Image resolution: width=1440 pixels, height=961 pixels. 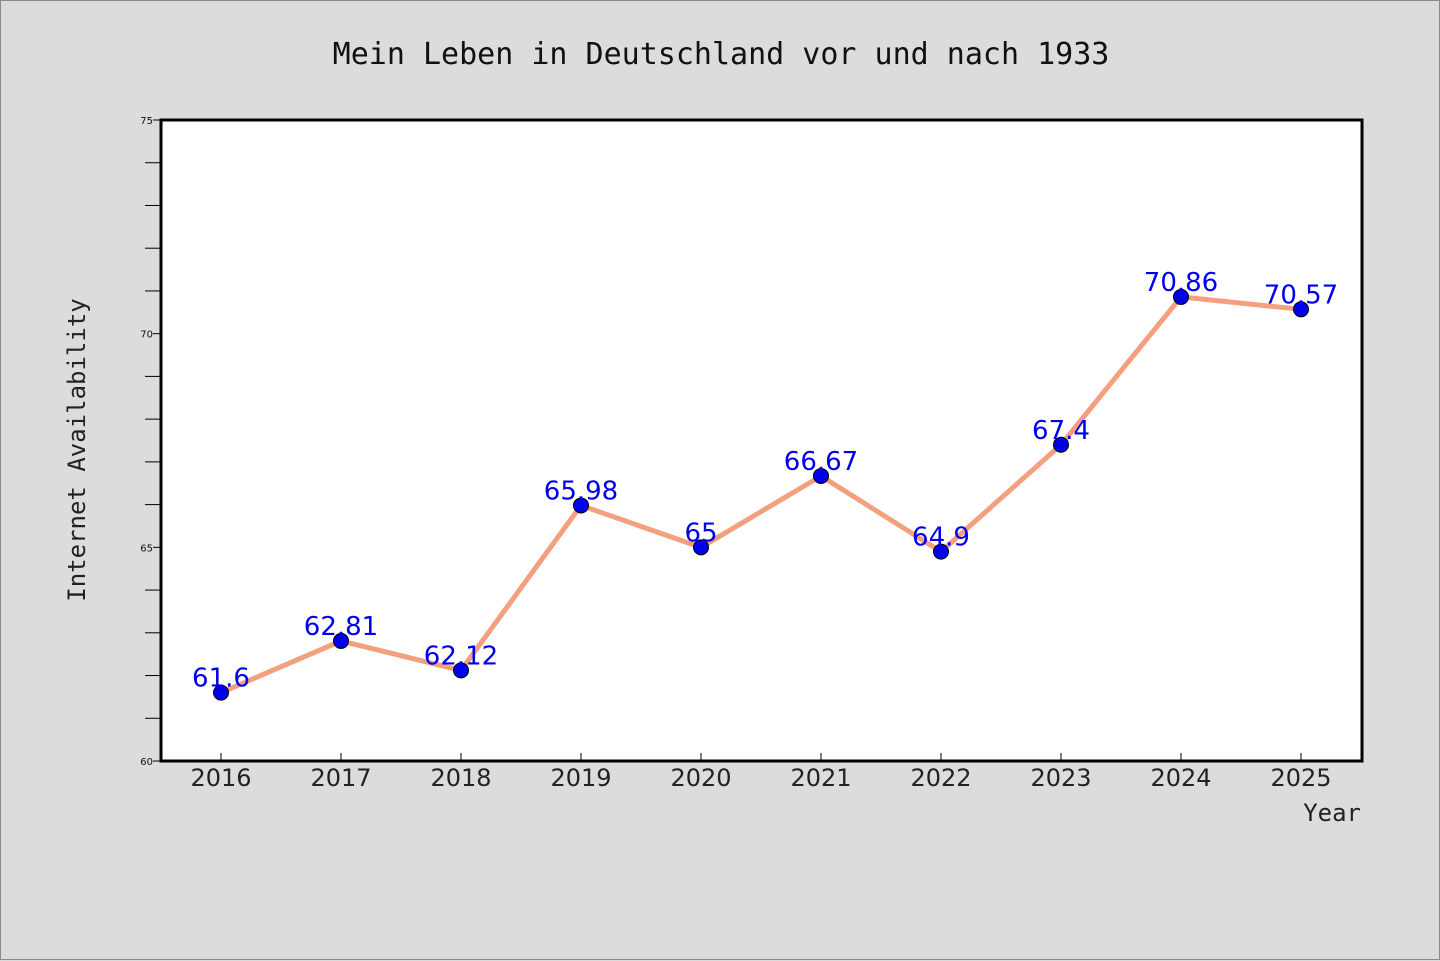 I want to click on x-tick-label: 2024, so click(x=1180, y=778).